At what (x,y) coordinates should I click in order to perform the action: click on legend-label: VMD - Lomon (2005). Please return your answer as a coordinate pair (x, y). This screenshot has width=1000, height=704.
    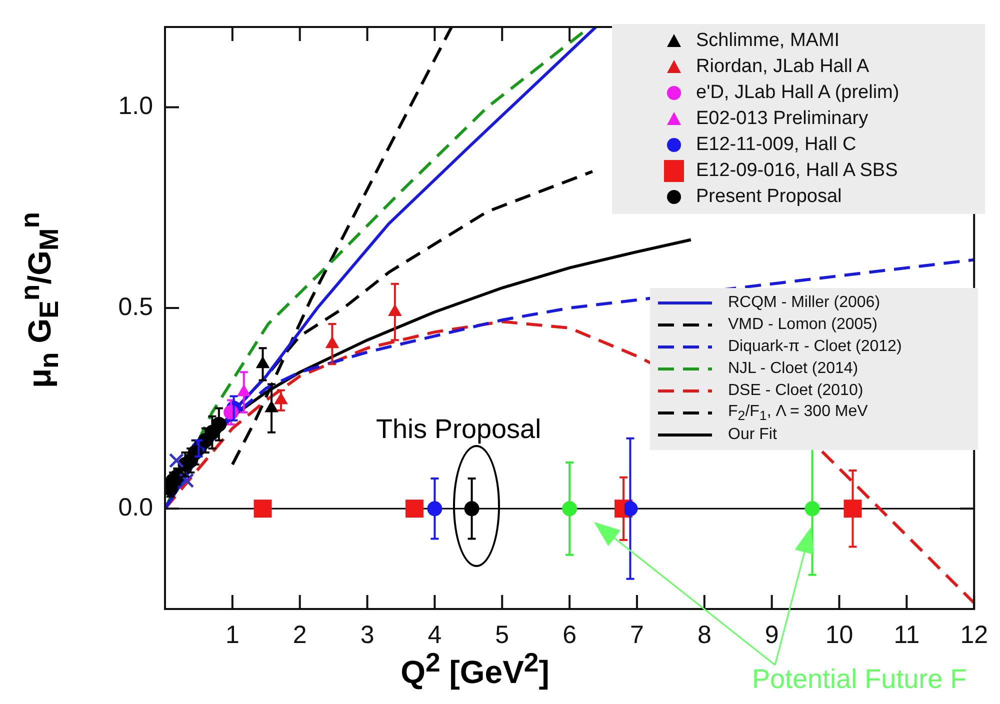
    Looking at the image, I should click on (803, 325).